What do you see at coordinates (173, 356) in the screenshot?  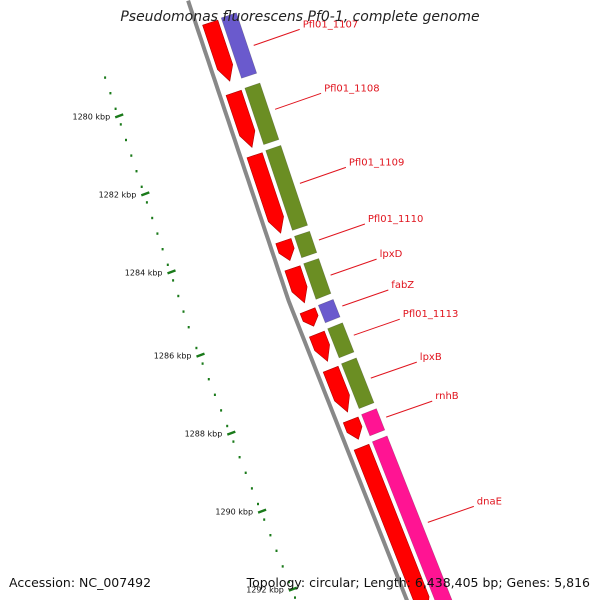 I see `tick-label: 1286 kbp` at bounding box center [173, 356].